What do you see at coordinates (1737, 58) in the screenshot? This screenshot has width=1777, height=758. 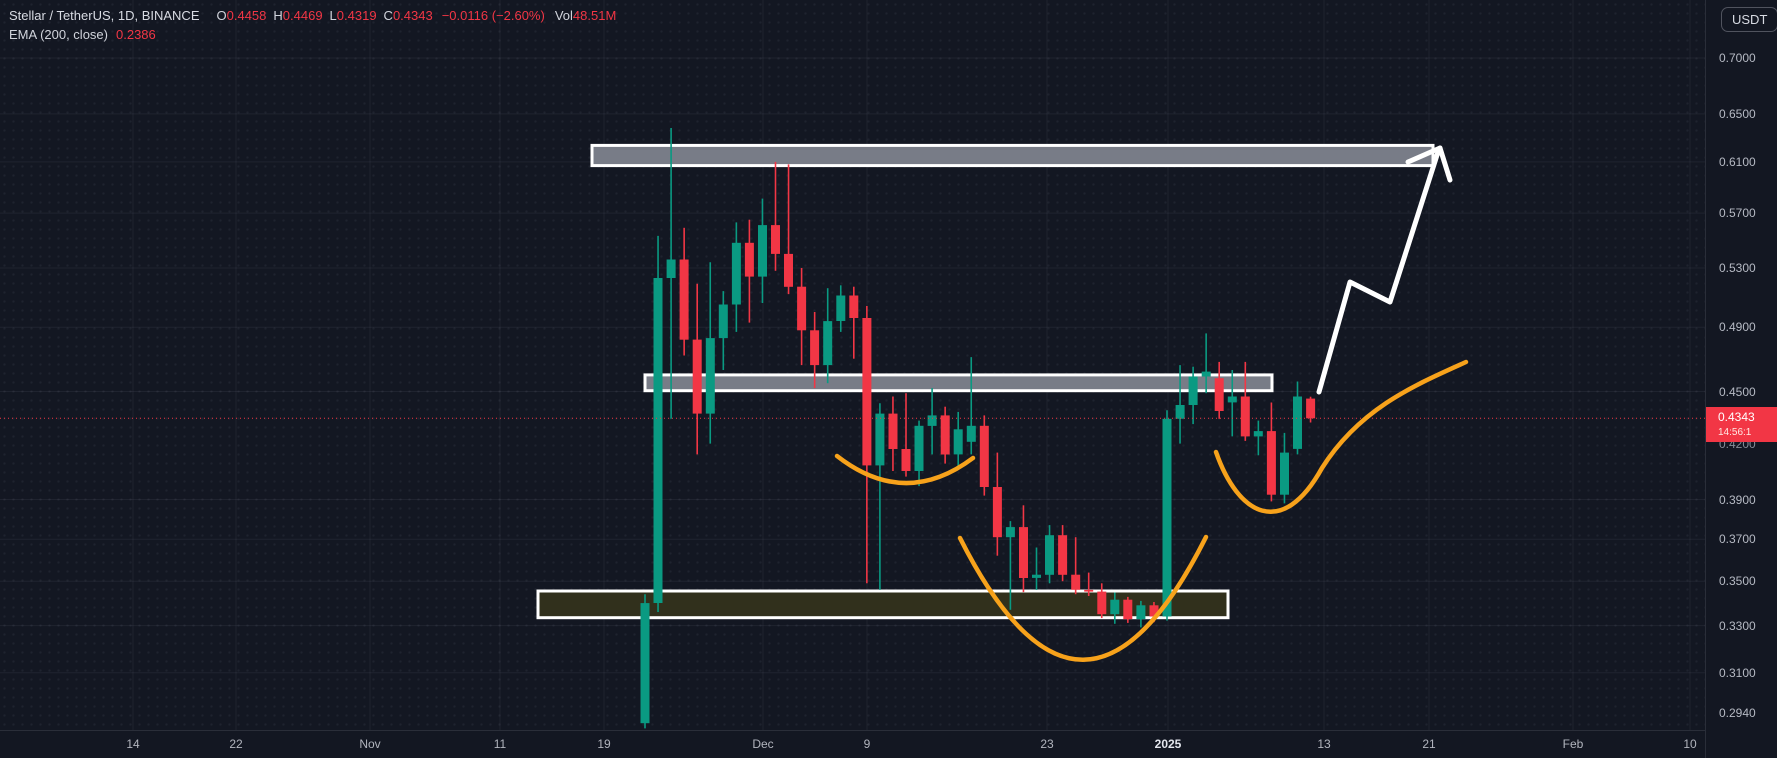 I see `price-tick-label: 0.7000` at bounding box center [1737, 58].